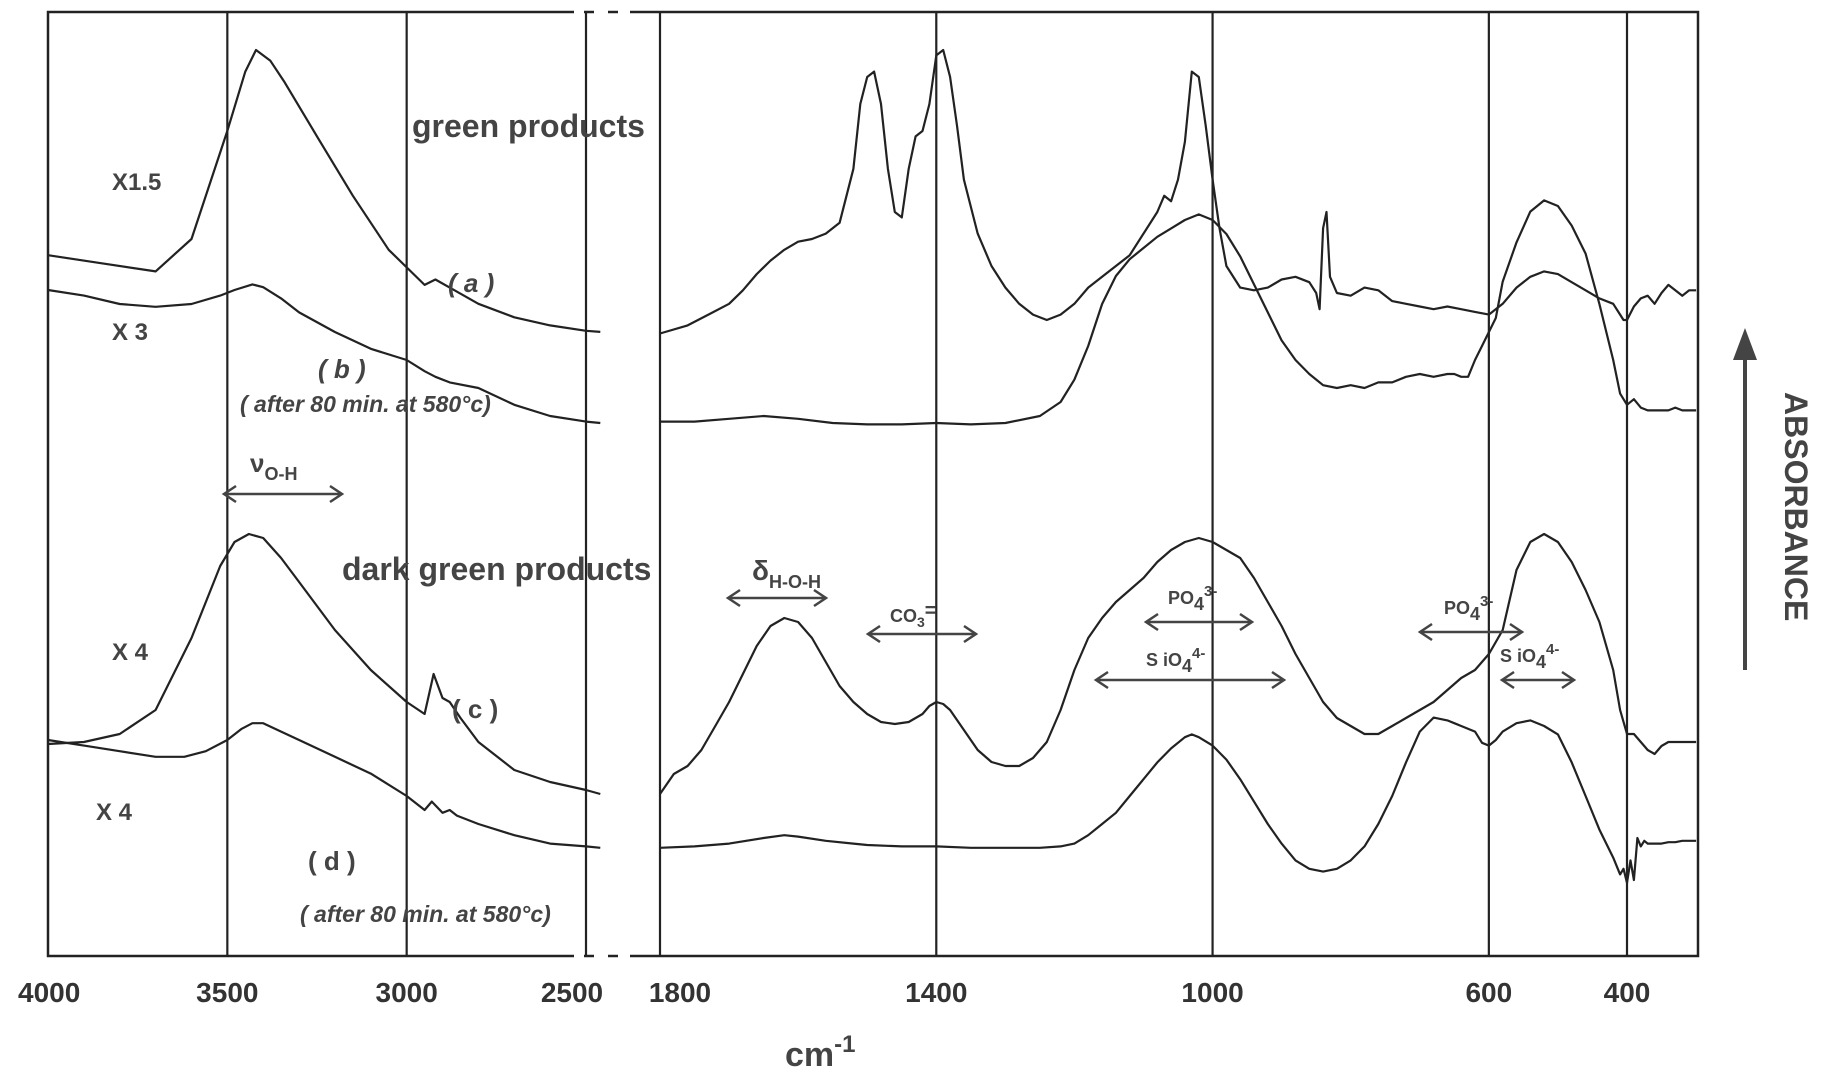  I want to click on series-note-d: ( after 80 min. at 580°c), so click(425, 914).